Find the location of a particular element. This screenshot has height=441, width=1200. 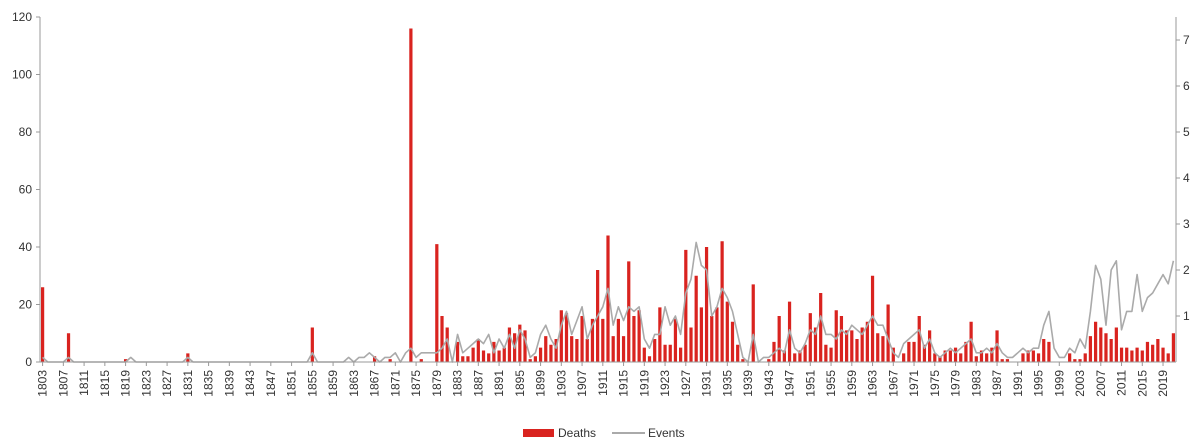

x-axis-tick-label: 1923 is located at coordinates (665, 383).